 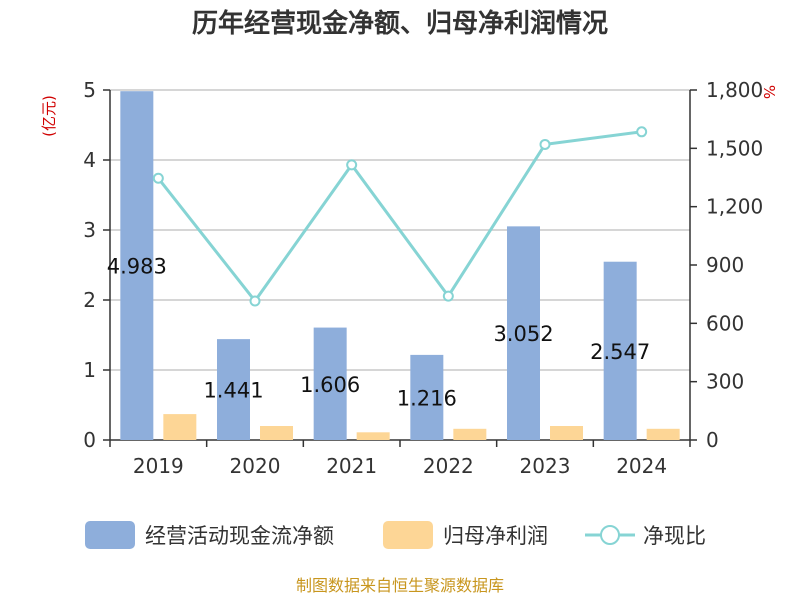 I want to click on legend-swatch-ratio-marker, so click(x=610, y=535).